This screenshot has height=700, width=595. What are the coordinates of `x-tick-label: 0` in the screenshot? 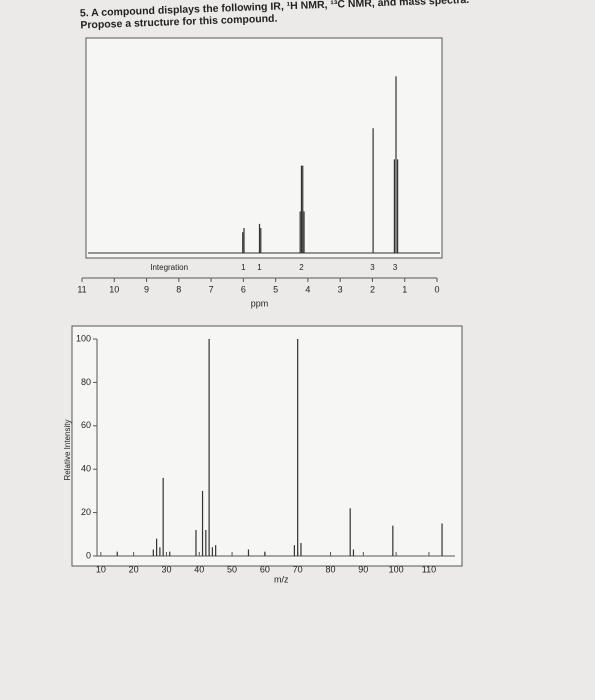 It's located at (436, 289).